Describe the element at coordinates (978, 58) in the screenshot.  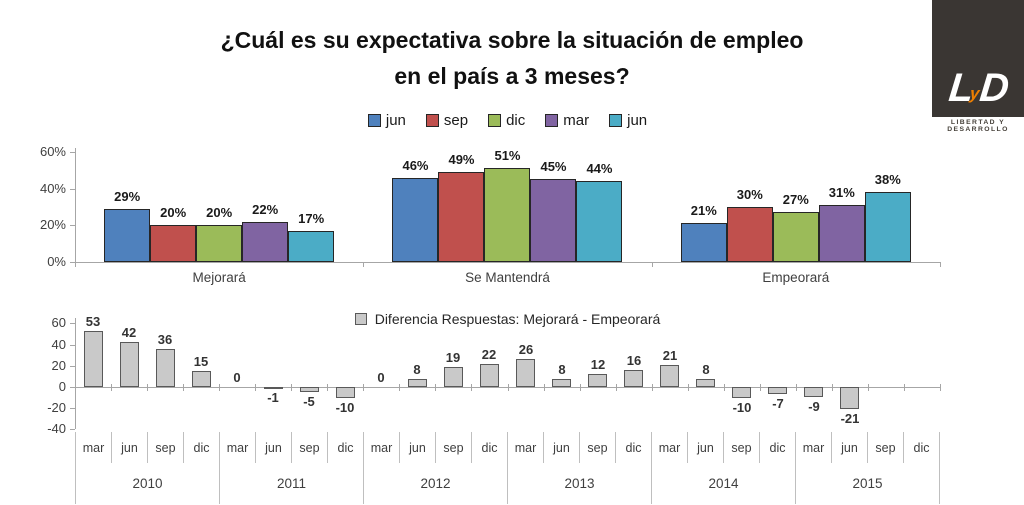
I see `lyd-logo: LyD` at that location.